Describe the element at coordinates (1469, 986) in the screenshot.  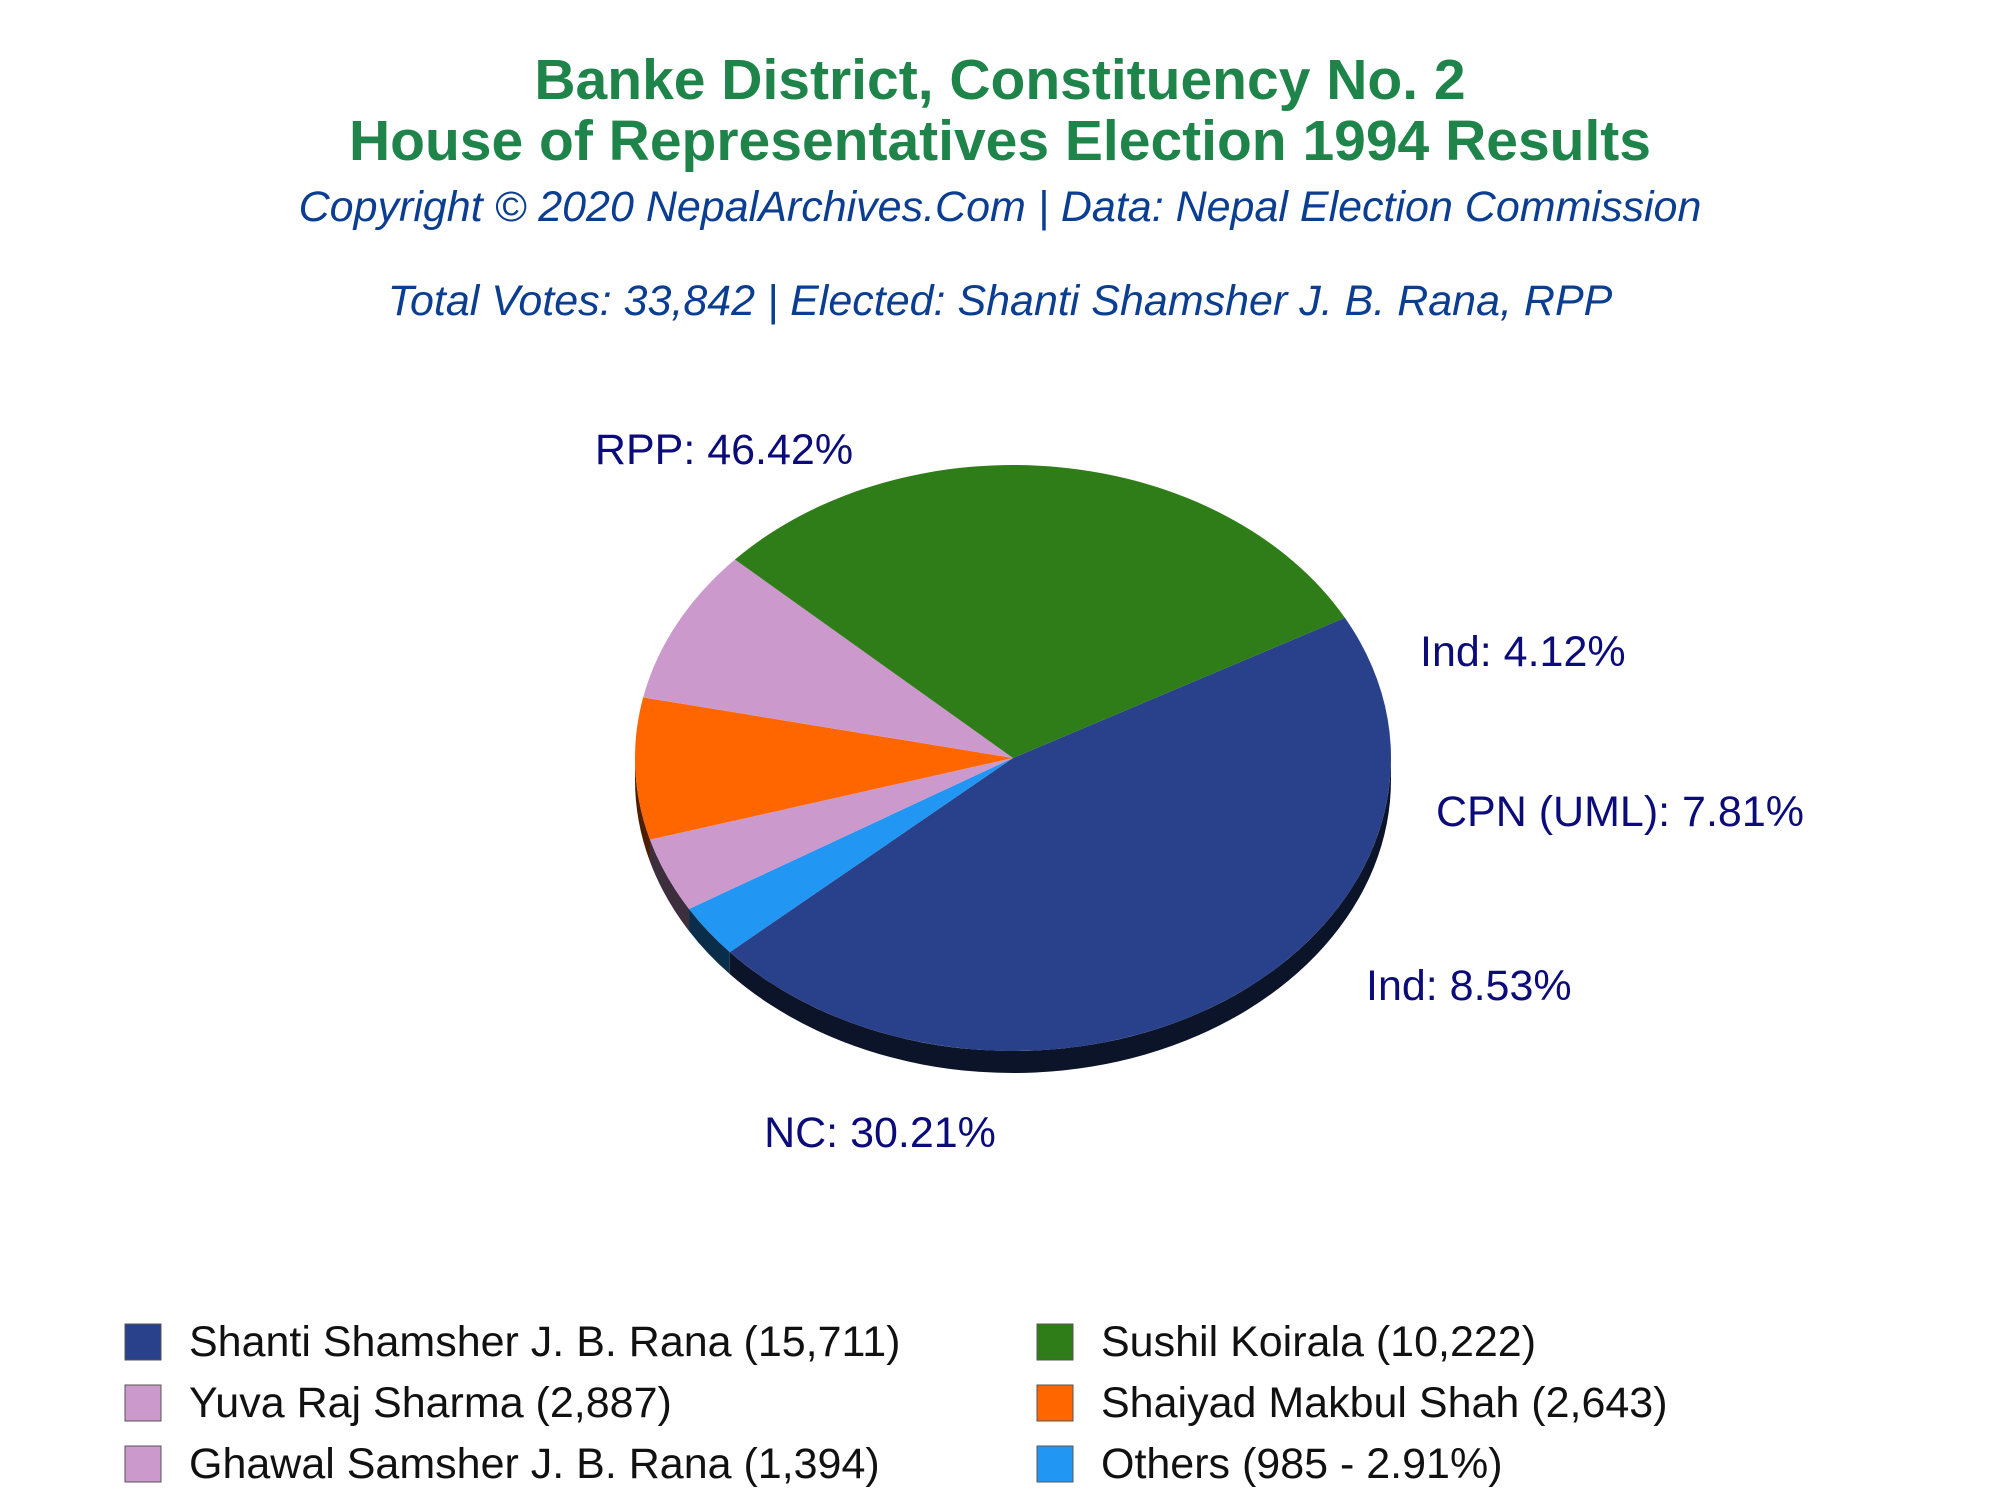
I see `slice-label-ind-8-53: Ind: 8.53%` at that location.